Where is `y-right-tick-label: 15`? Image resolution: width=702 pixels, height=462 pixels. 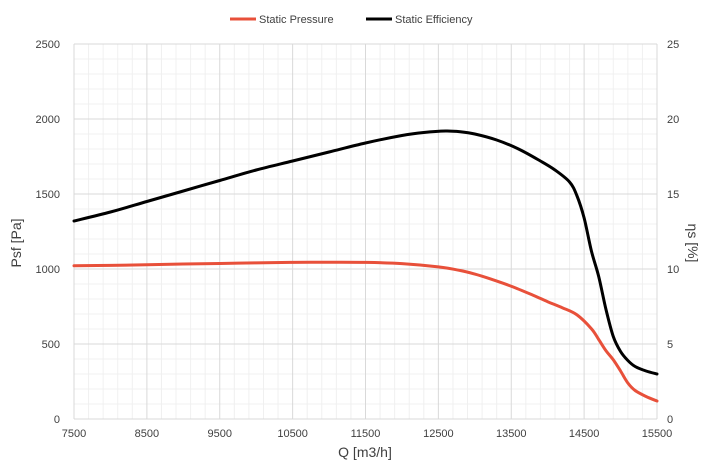
y-right-tick-label: 15 is located at coordinates (673, 195).